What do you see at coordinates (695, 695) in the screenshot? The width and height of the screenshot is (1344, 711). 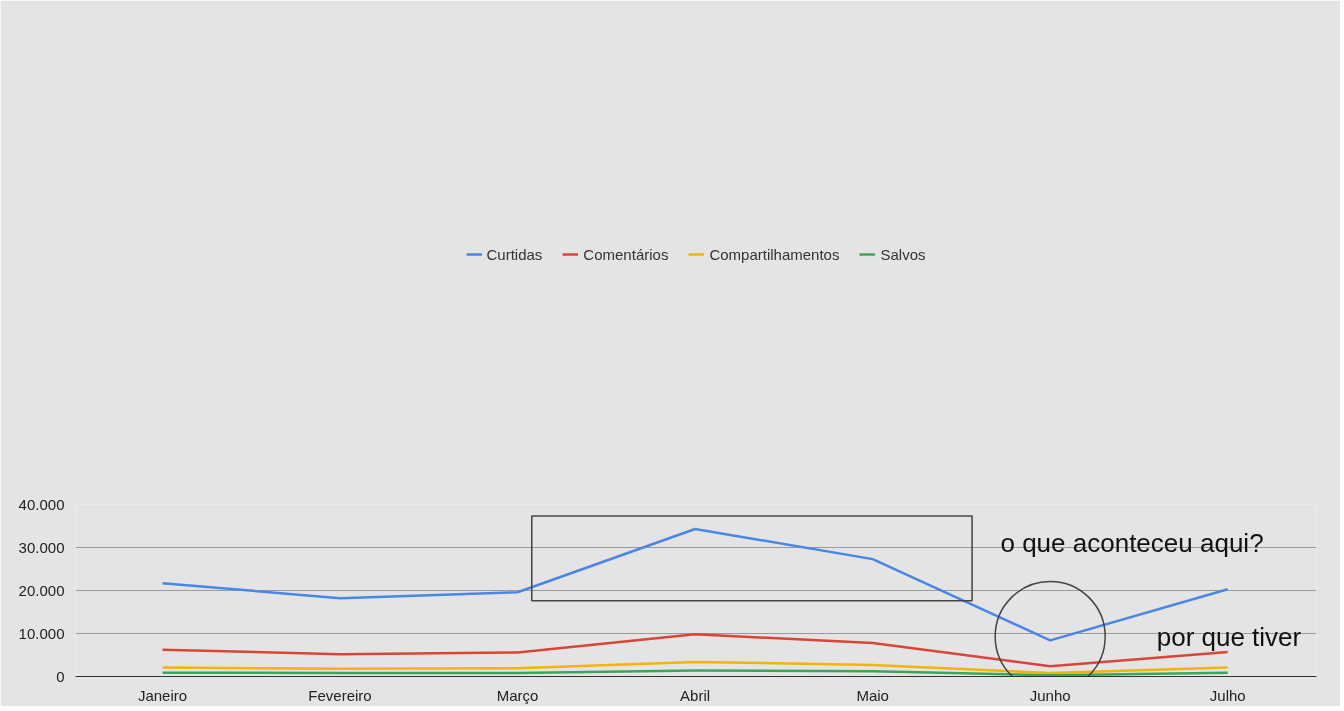 I see `x-tick-label: Abril` at bounding box center [695, 695].